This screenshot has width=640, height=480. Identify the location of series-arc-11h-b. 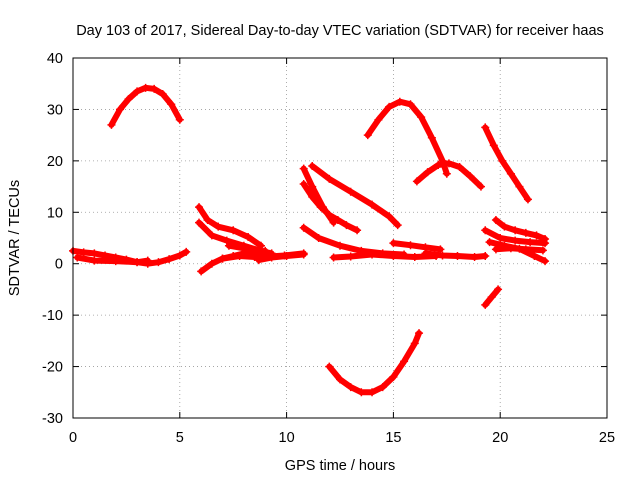
(330, 207).